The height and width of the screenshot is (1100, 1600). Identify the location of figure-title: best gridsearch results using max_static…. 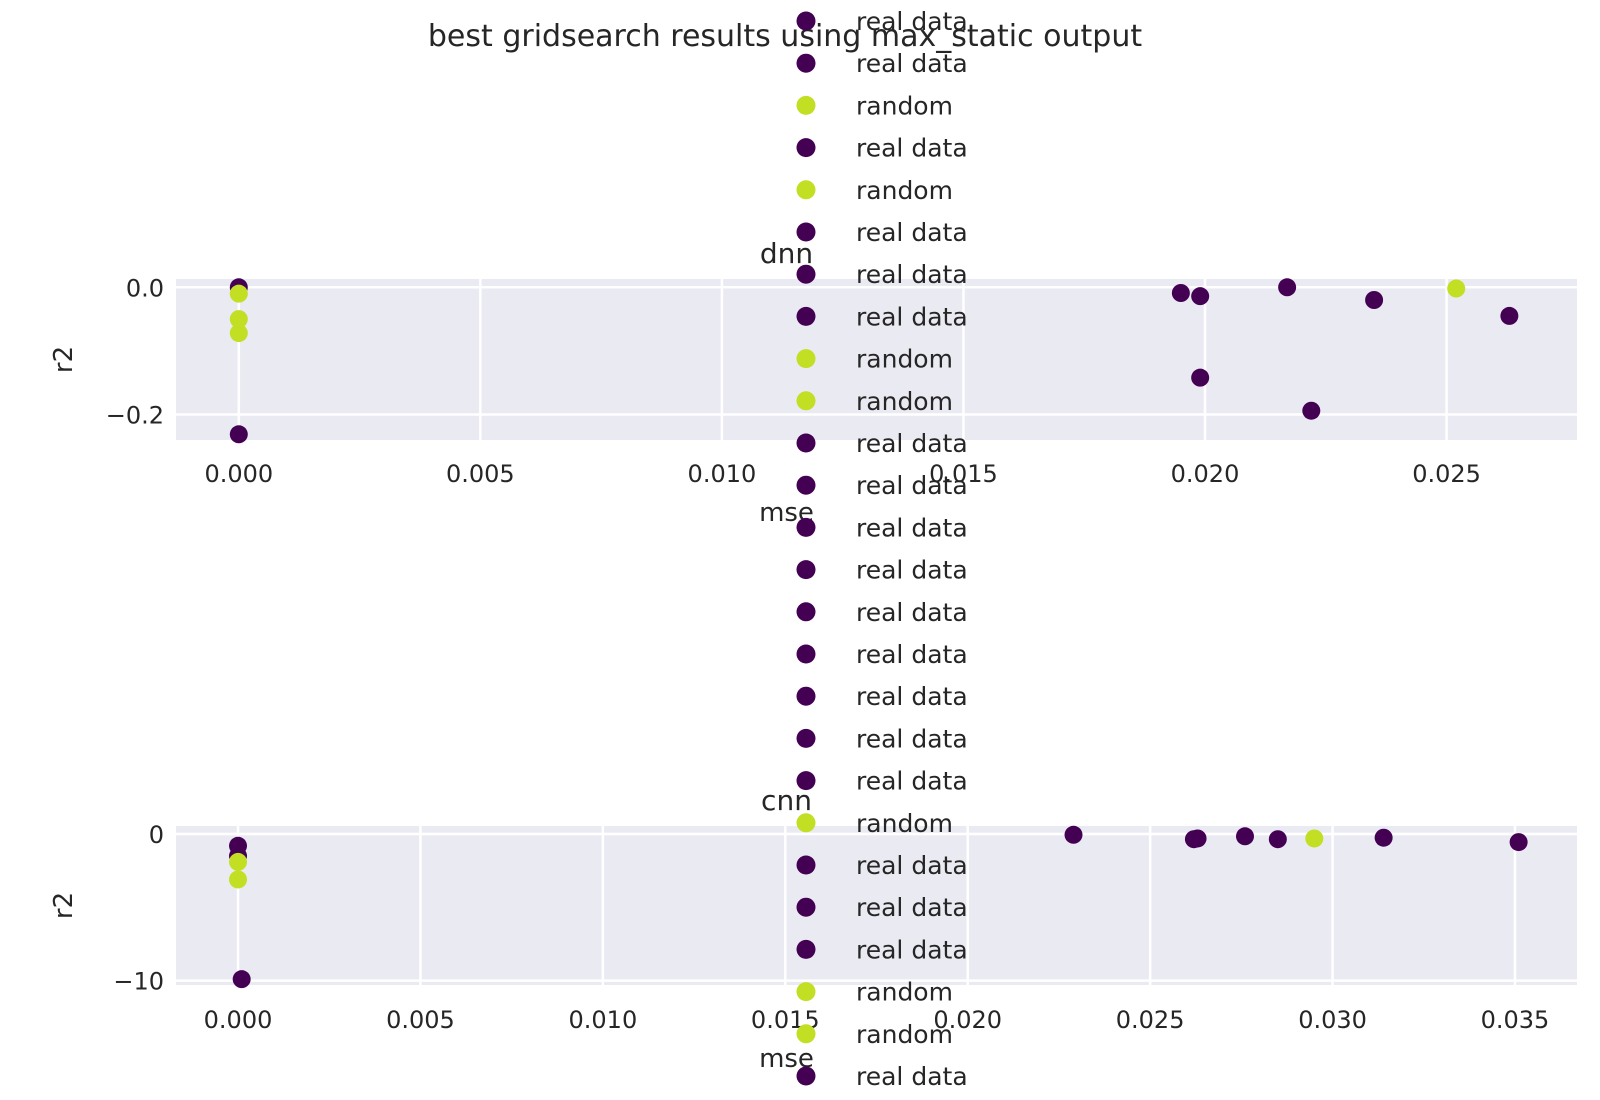
(785, 36).